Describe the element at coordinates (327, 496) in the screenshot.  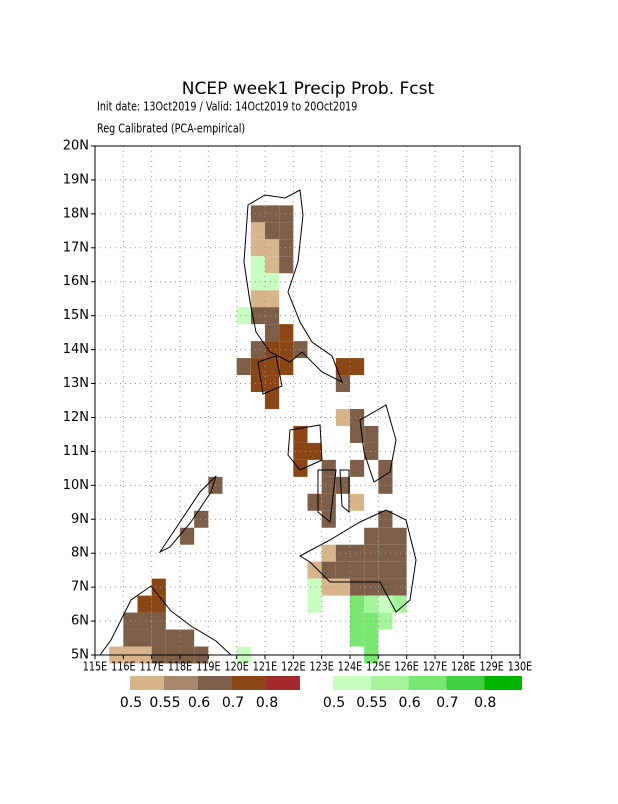
I see `coast-negros` at that location.